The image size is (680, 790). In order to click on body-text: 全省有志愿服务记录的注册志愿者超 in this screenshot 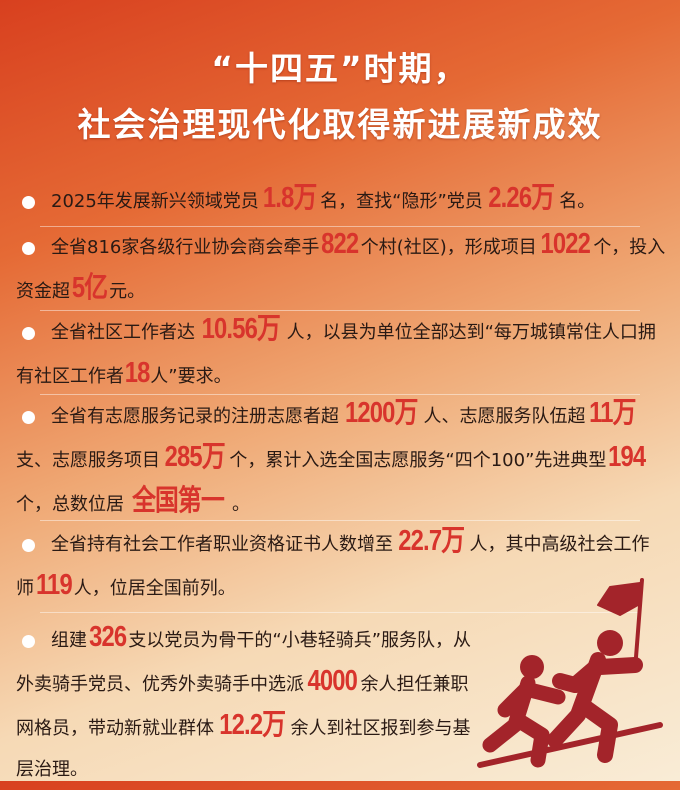, I will do `click(195, 416)`.